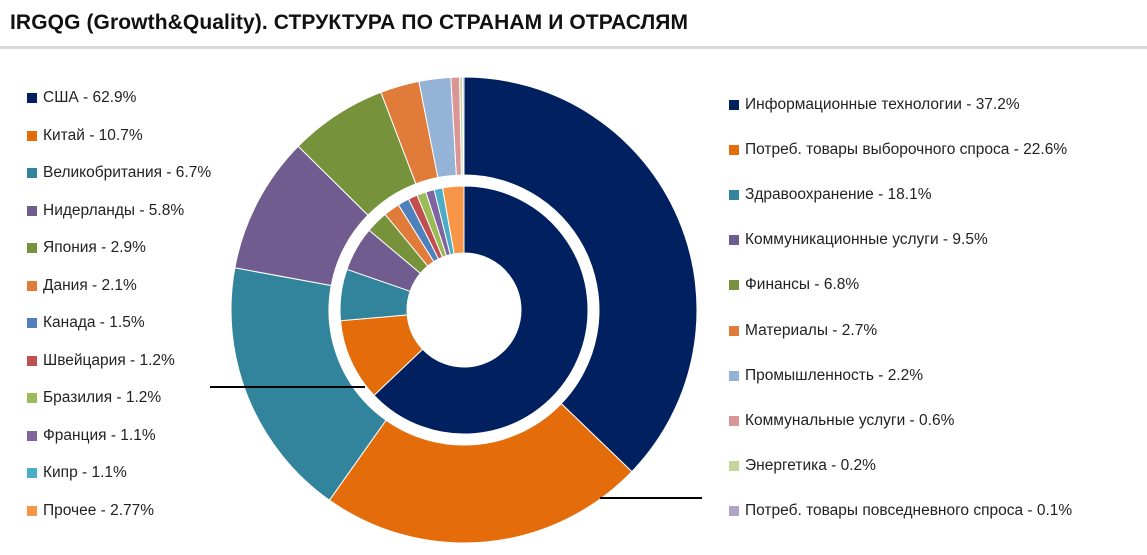 The image size is (1147, 555). I want to click on country-legend-item: Швейцария - 1.2%, so click(101, 361).